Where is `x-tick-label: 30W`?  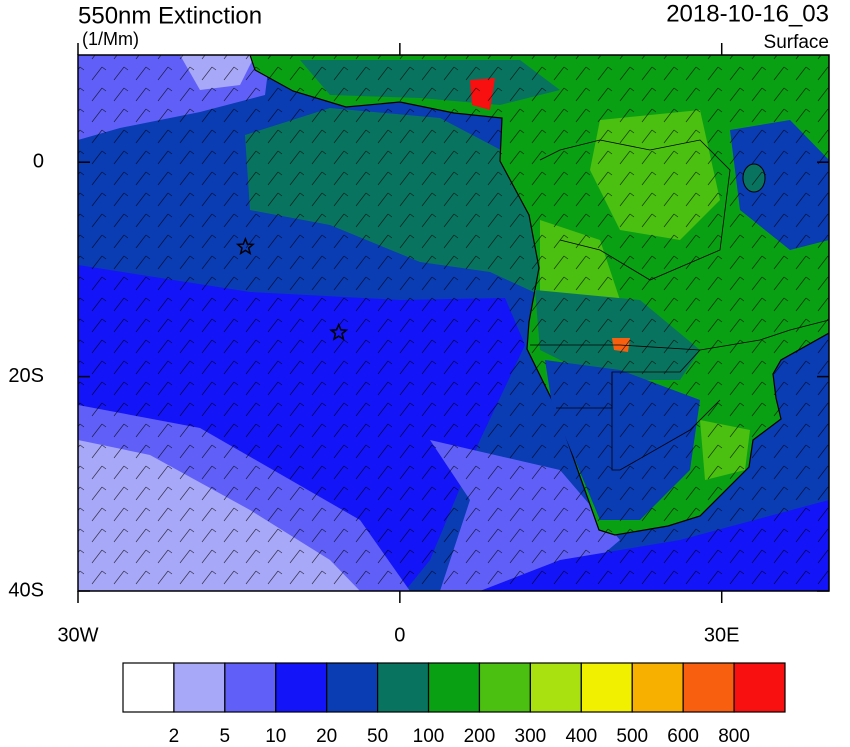
x-tick-label: 30W is located at coordinates (77, 635).